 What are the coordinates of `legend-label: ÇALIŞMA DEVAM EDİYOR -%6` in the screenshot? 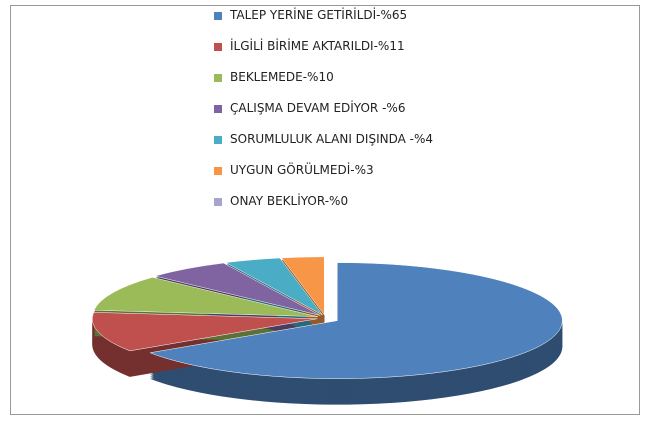 It's located at (318, 108).